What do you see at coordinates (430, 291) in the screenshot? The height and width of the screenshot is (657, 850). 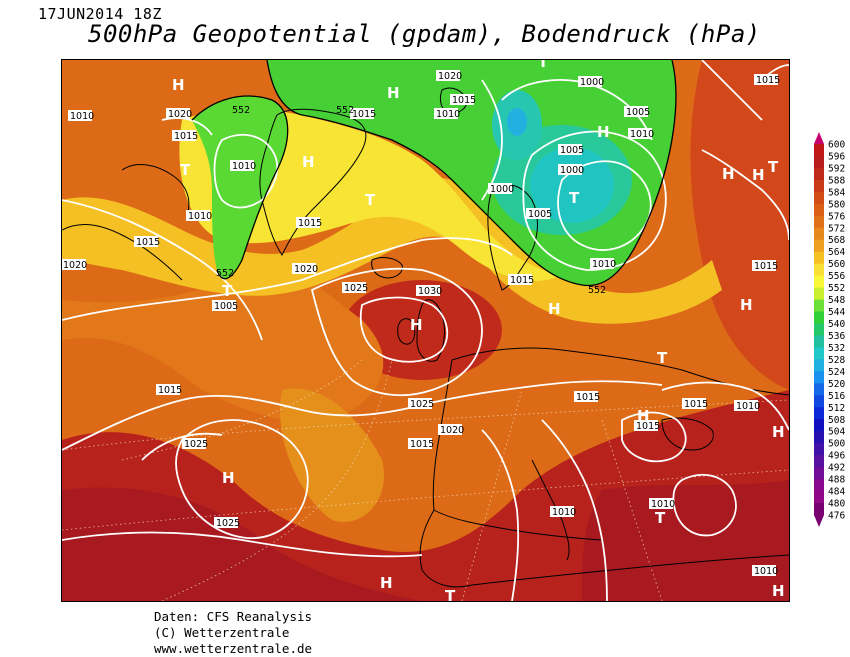 I see `svg-text: 1030` at bounding box center [430, 291].